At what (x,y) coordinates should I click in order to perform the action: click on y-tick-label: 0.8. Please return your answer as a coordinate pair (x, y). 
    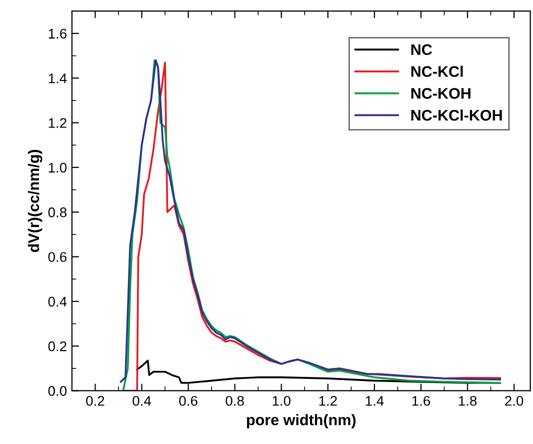
    Looking at the image, I should click on (57, 212).